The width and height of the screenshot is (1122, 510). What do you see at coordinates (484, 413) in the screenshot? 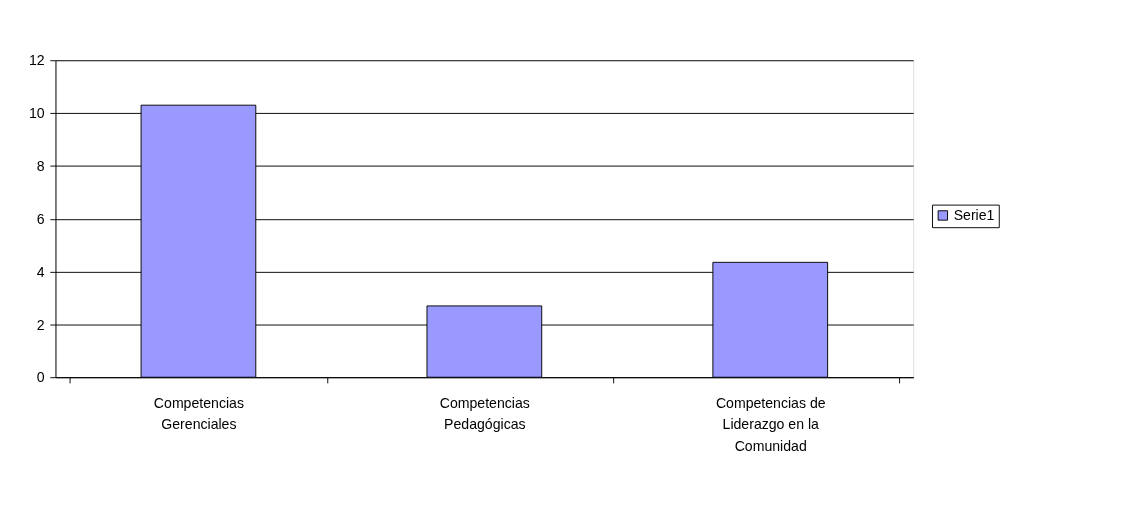
I see `x-tick-label: Competencias Pedagógicas` at bounding box center [484, 413].